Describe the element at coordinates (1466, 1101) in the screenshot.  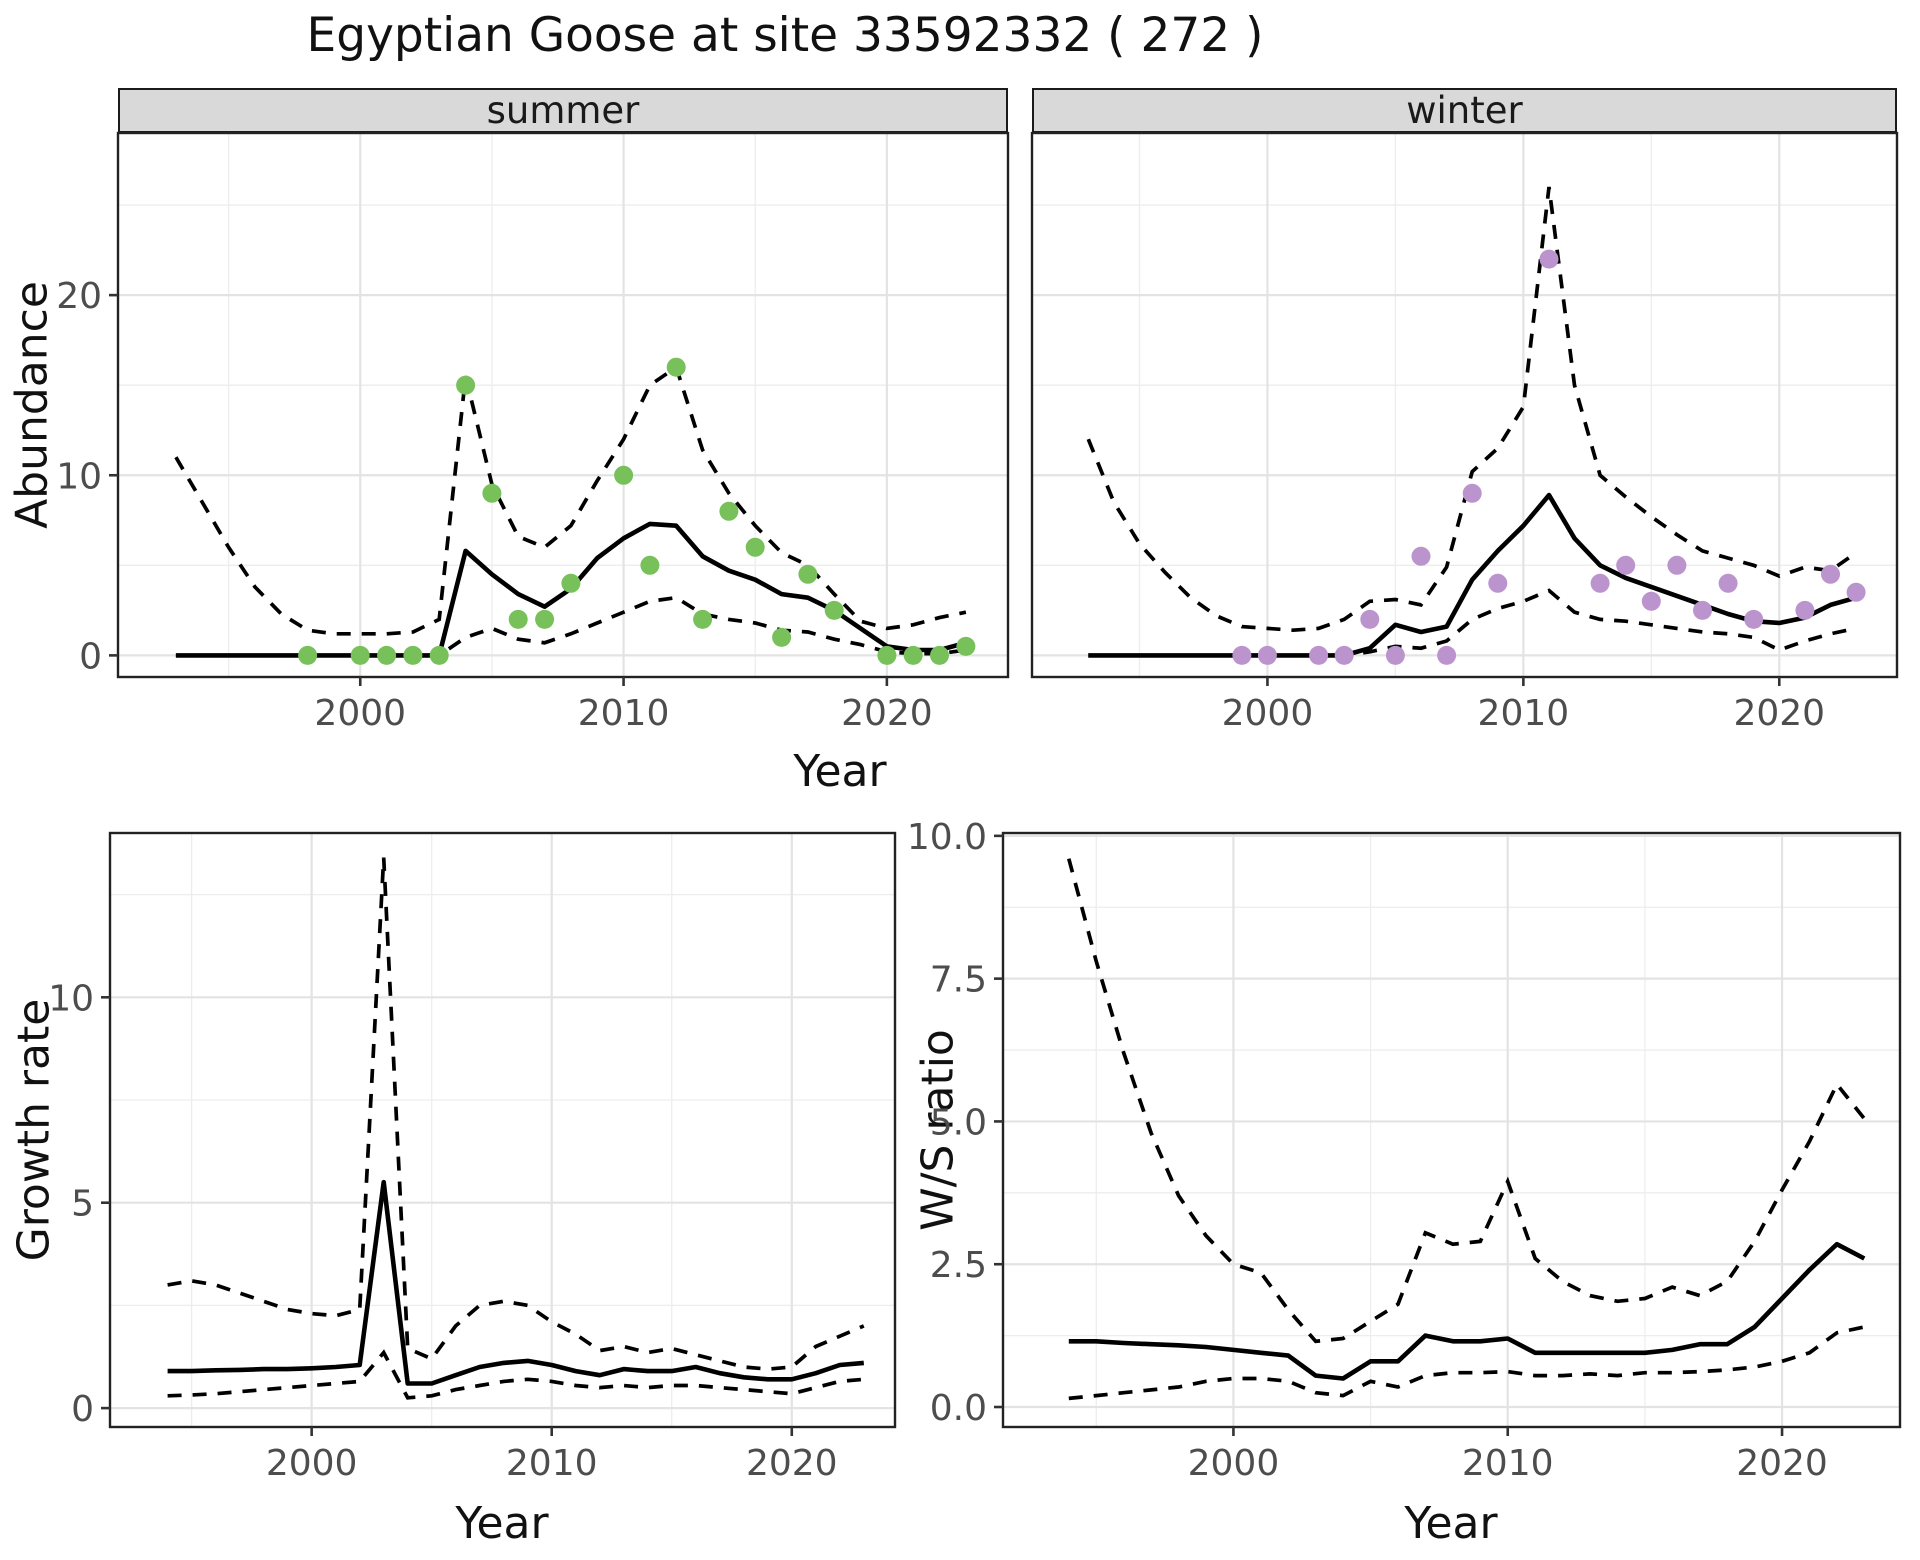
I see `ci-upper-ws-ratio` at that location.